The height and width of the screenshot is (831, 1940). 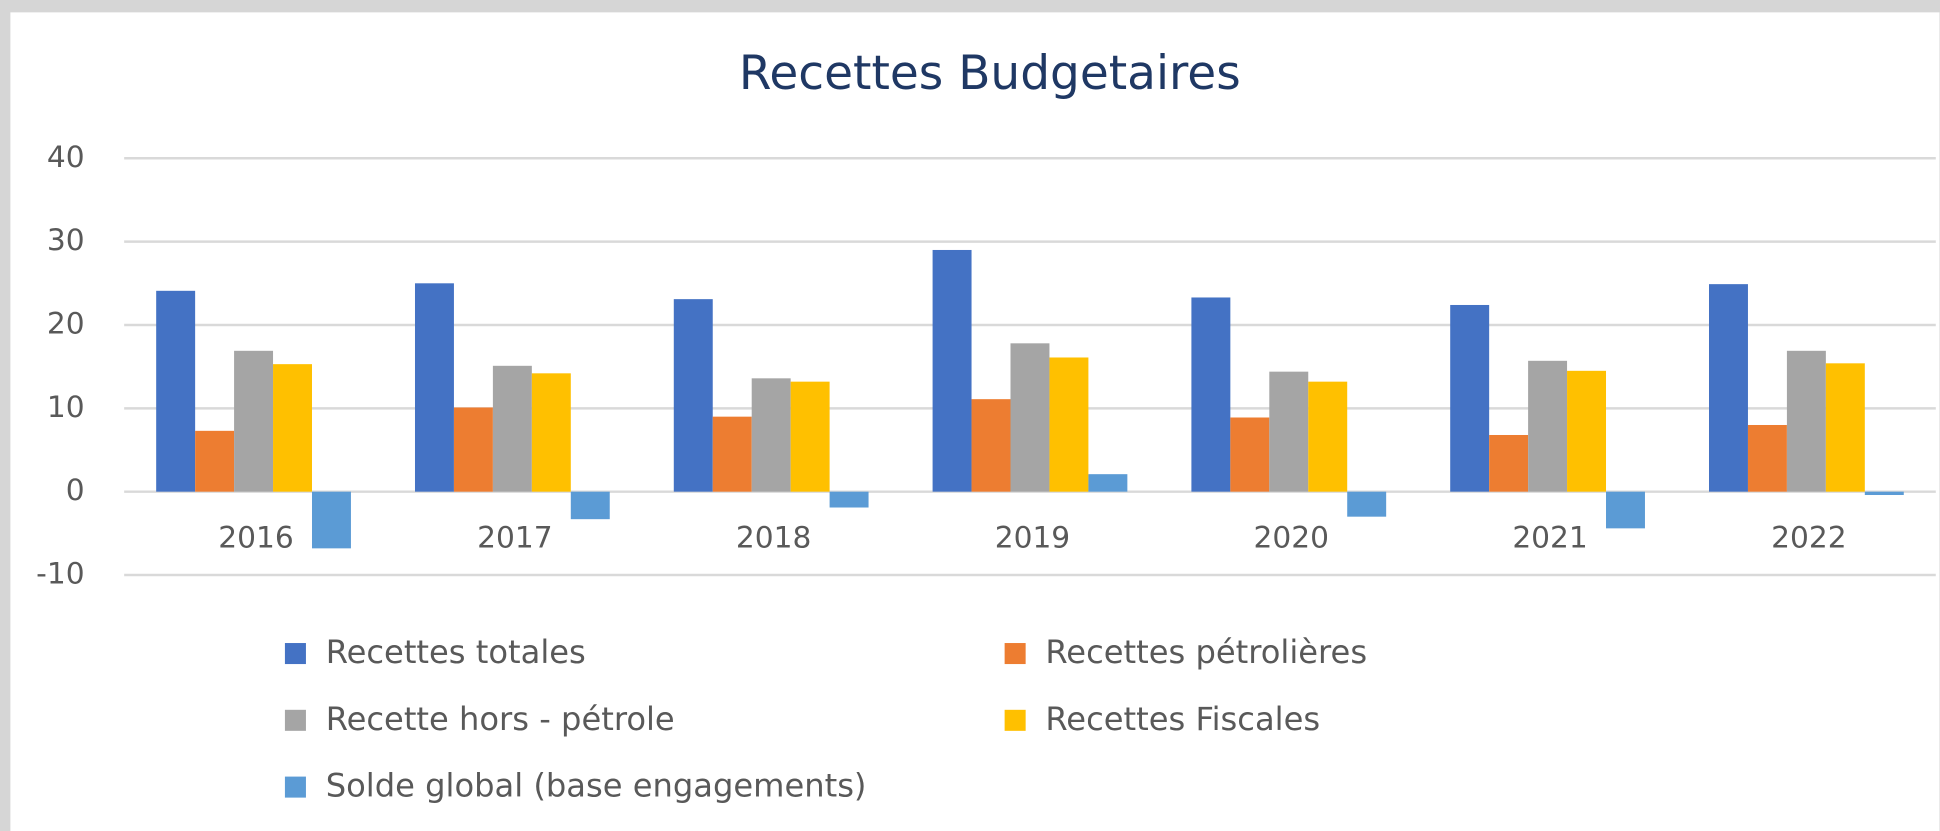 I want to click on legend-label: Solde global (base engagements), so click(x=596, y=786).